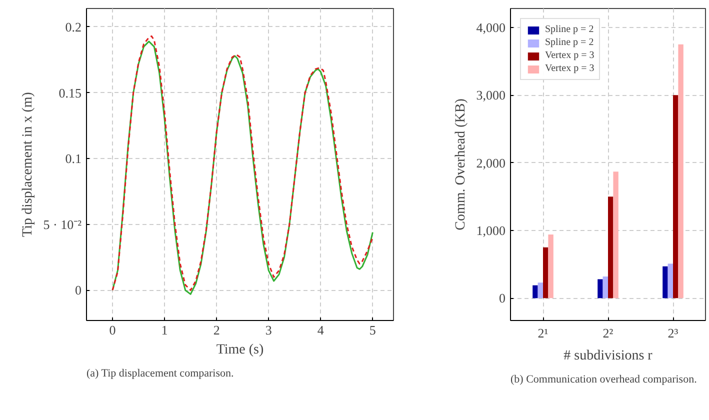  What do you see at coordinates (112, 330) in the screenshot?
I see `x-tick-label: 0` at bounding box center [112, 330].